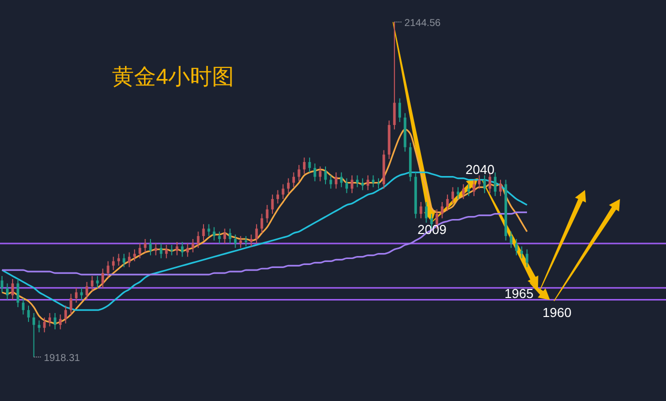 This screenshot has height=401, width=666. Describe the element at coordinates (557, 312) in the screenshot. I see `text: 1960` at that location.